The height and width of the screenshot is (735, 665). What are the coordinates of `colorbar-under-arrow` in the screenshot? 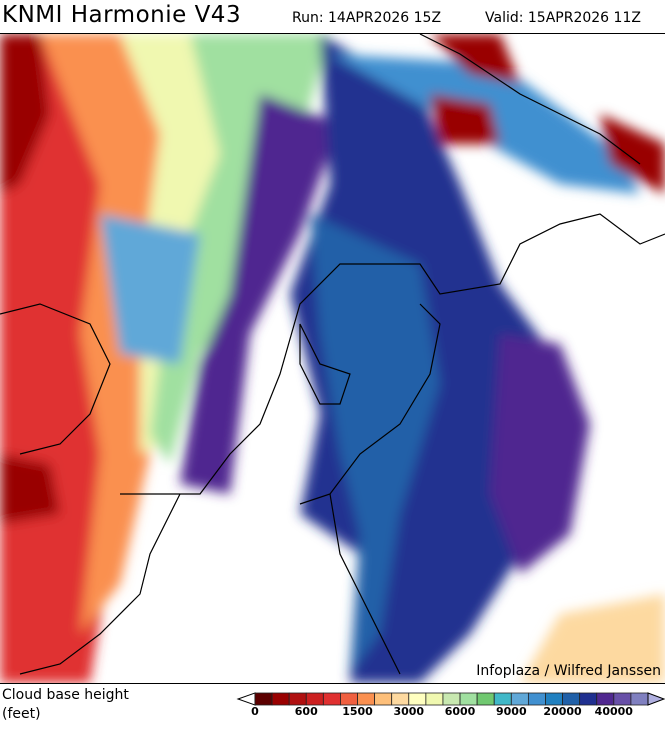 It's located at (246, 699).